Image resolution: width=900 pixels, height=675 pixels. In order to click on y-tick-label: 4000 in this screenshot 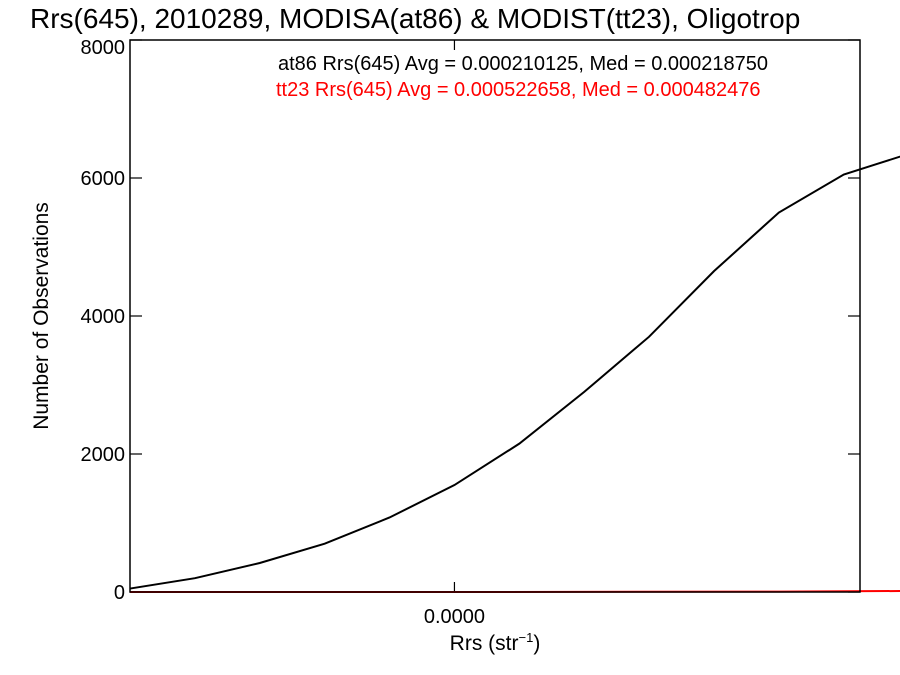, I will do `click(103, 317)`.